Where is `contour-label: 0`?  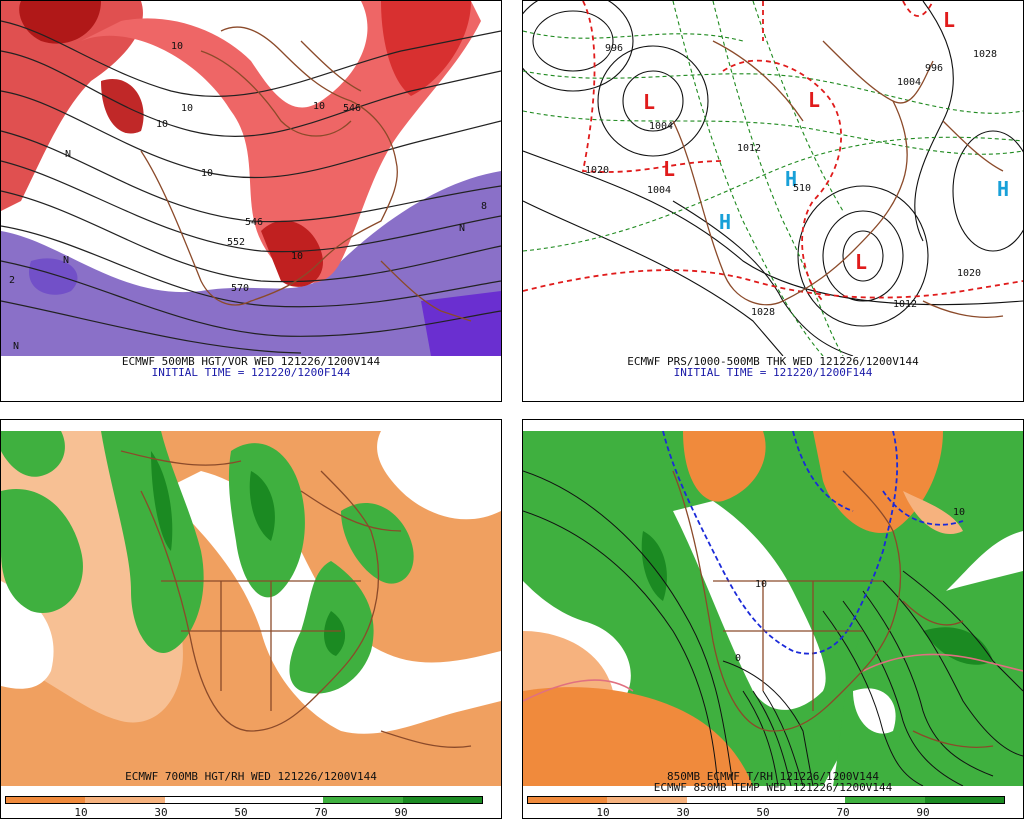
contour-label: 0 is located at coordinates (738, 658).